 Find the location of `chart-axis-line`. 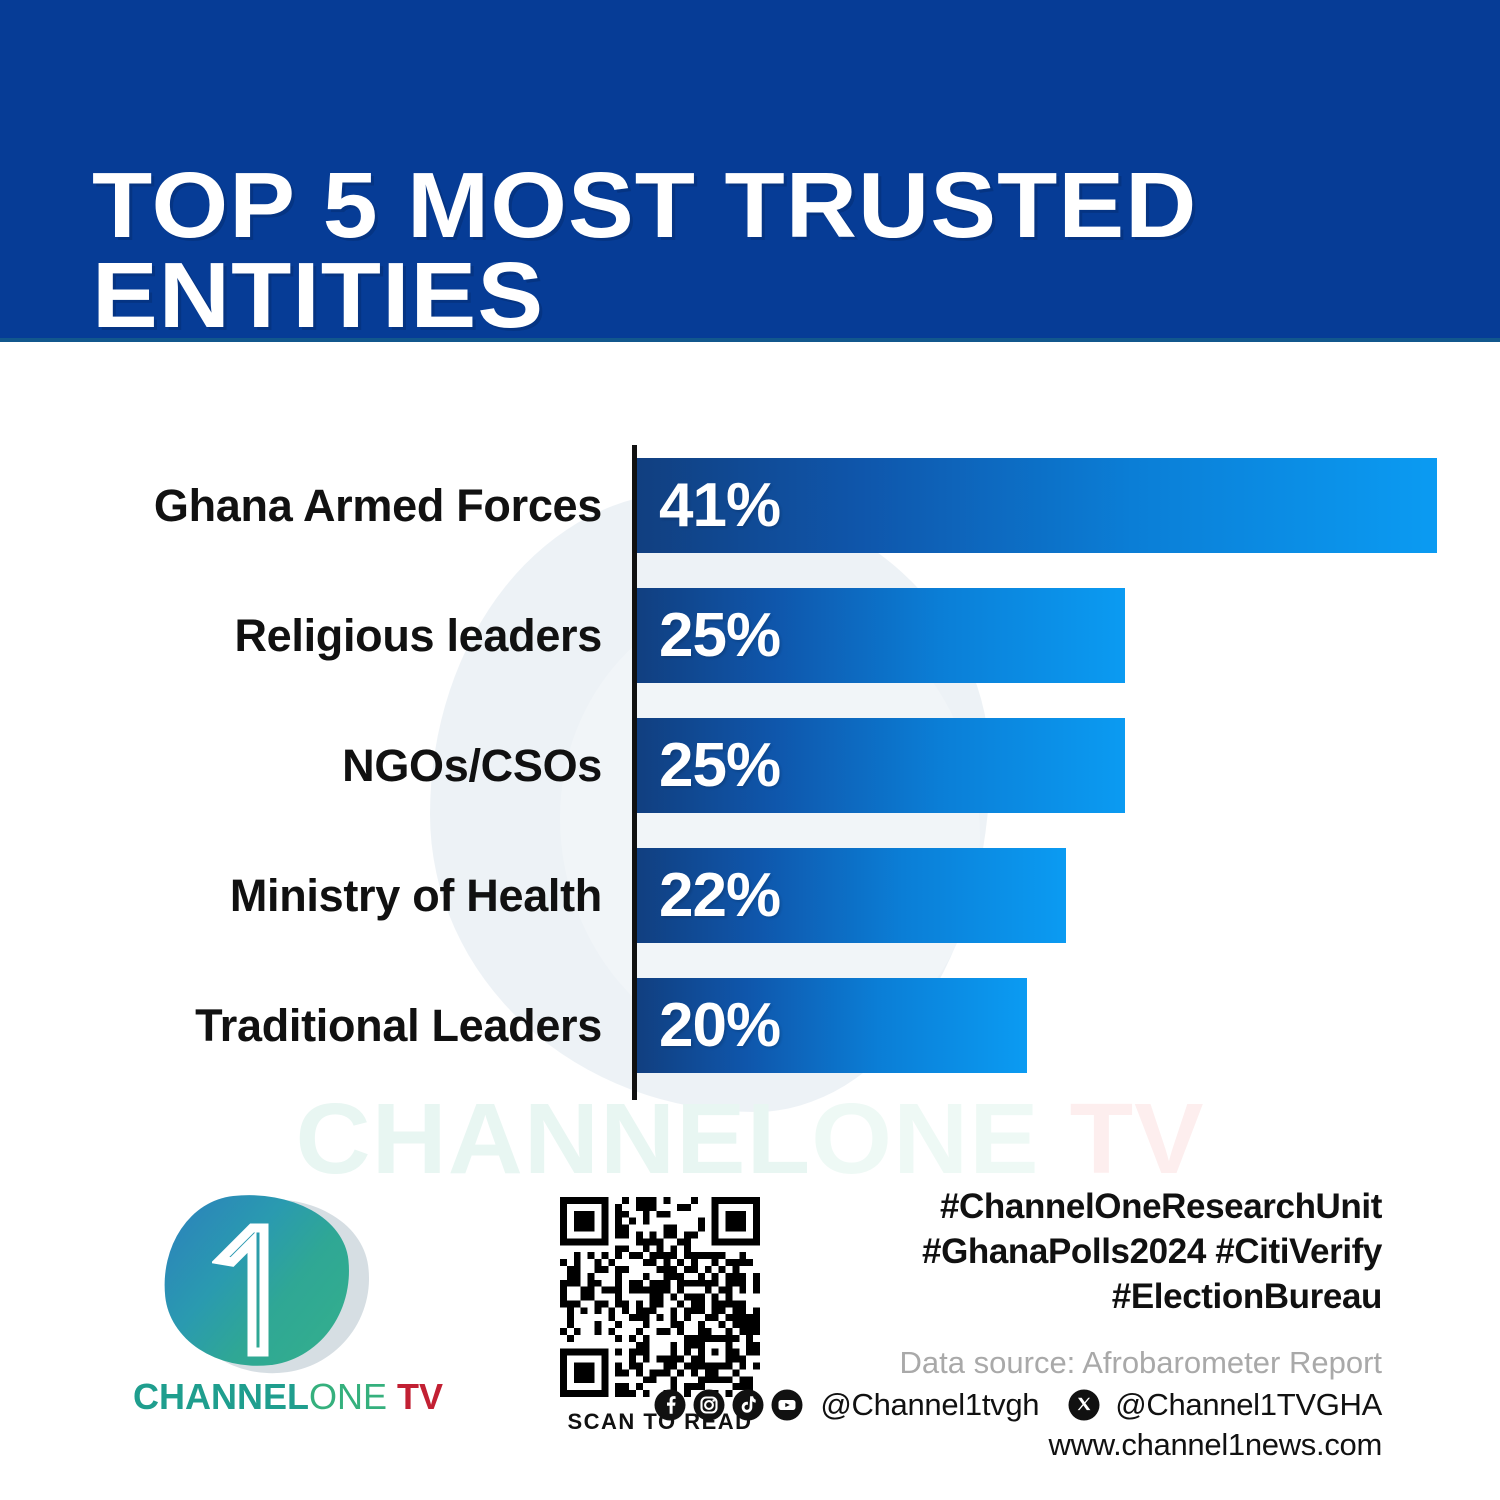

chart-axis-line is located at coordinates (634, 772).